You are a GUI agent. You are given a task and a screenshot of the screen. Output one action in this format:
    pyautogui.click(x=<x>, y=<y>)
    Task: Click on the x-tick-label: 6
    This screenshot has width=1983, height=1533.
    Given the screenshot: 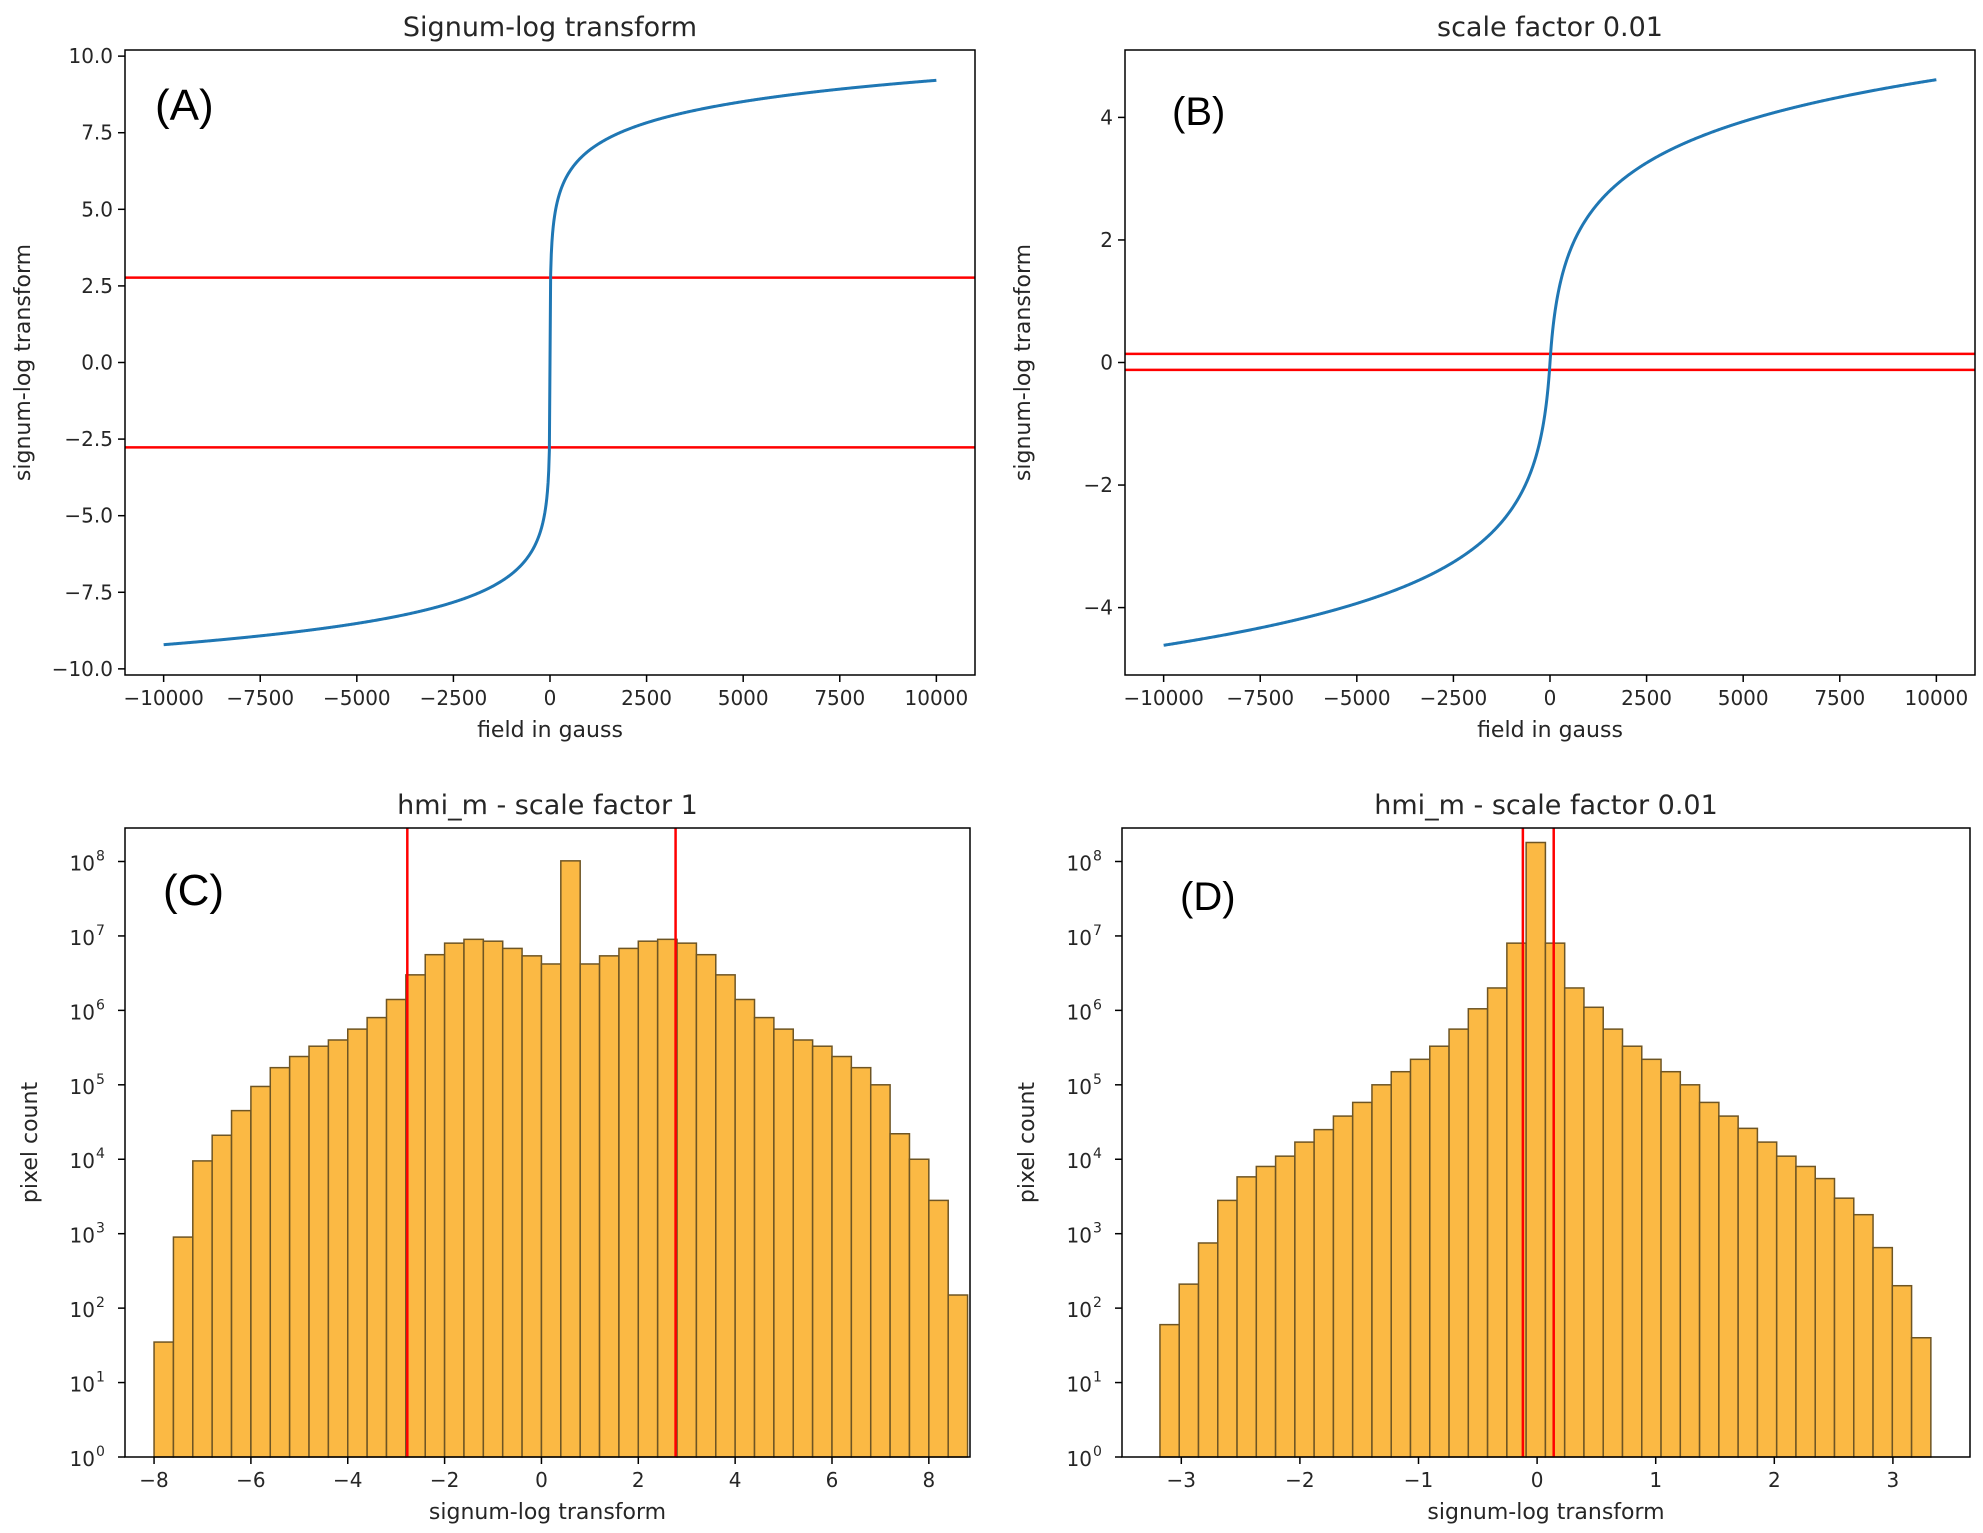 What is the action you would take?
    pyautogui.click(x=832, y=1480)
    